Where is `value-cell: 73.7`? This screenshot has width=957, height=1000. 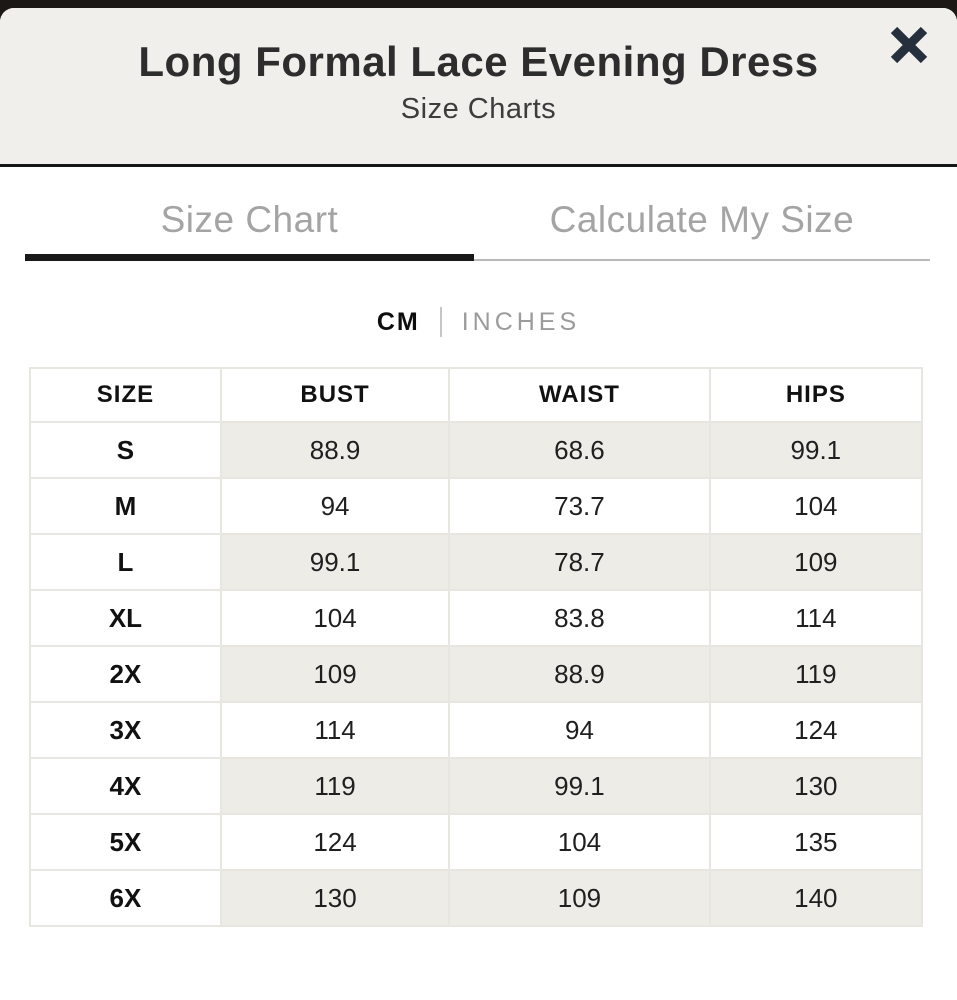
value-cell: 73.7 is located at coordinates (579, 506).